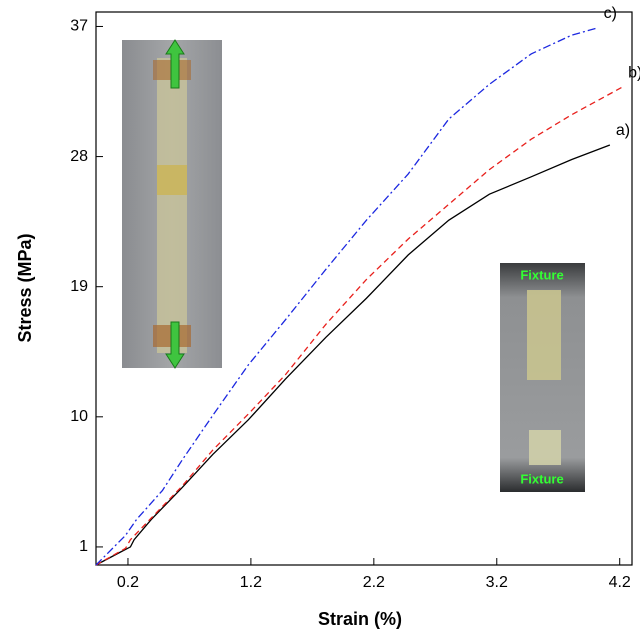 Image resolution: width=640 pixels, height=639 pixels. I want to click on x-axis-label: Strain (%), so click(360, 619).